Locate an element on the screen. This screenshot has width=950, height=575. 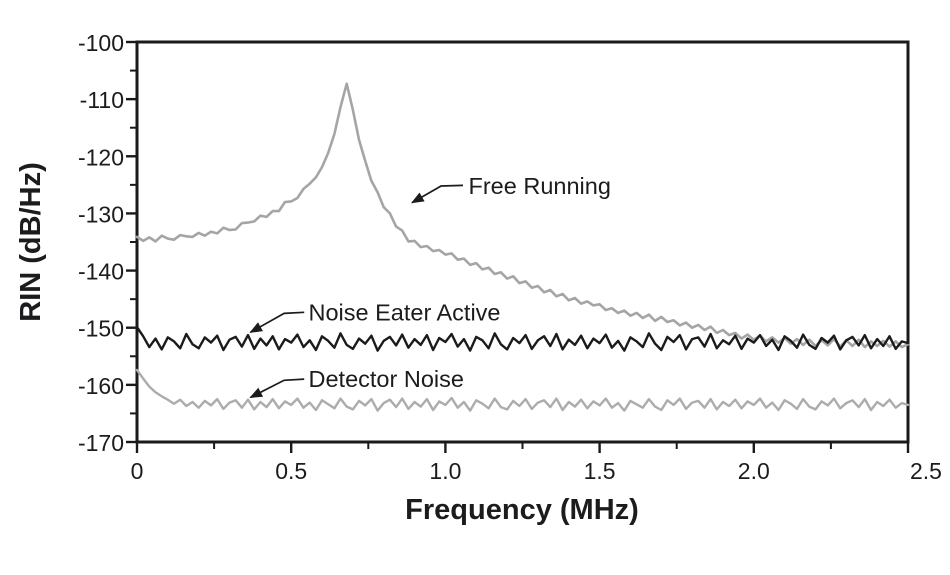
y-axis-title: RIN (dB/Hz) is located at coordinates (31, 241).